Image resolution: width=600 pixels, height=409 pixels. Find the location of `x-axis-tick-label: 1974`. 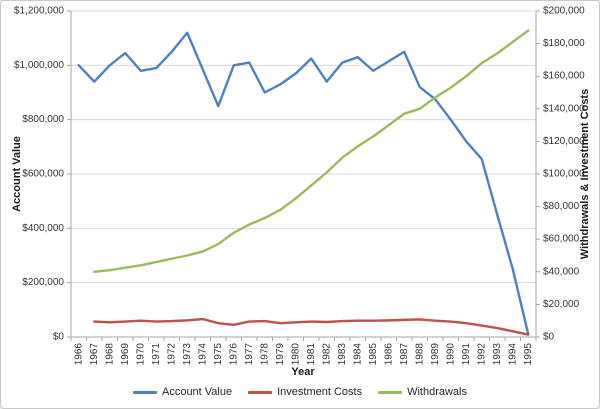

x-axis-tick-label: 1974 is located at coordinates (202, 354).